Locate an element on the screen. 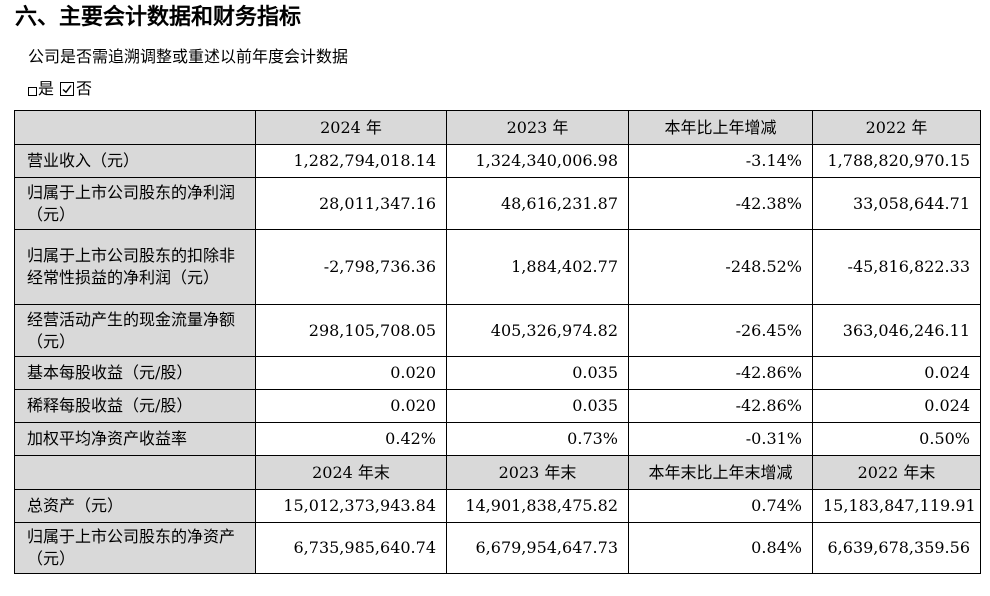 This screenshot has width=990, height=596. restatement-options: 是 否 is located at coordinates (60, 89).